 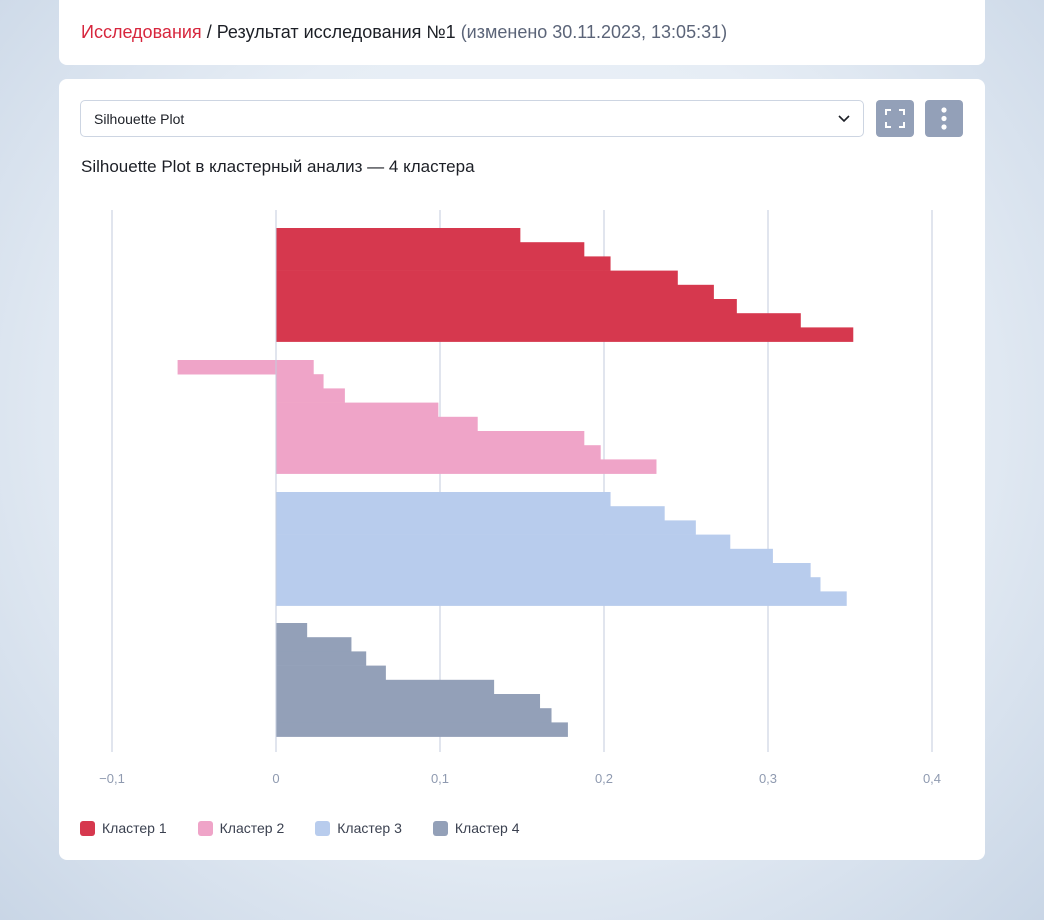 I want to click on modified-timestamp: (изменено 30.11.2023, 13:05:31), so click(x=591, y=32).